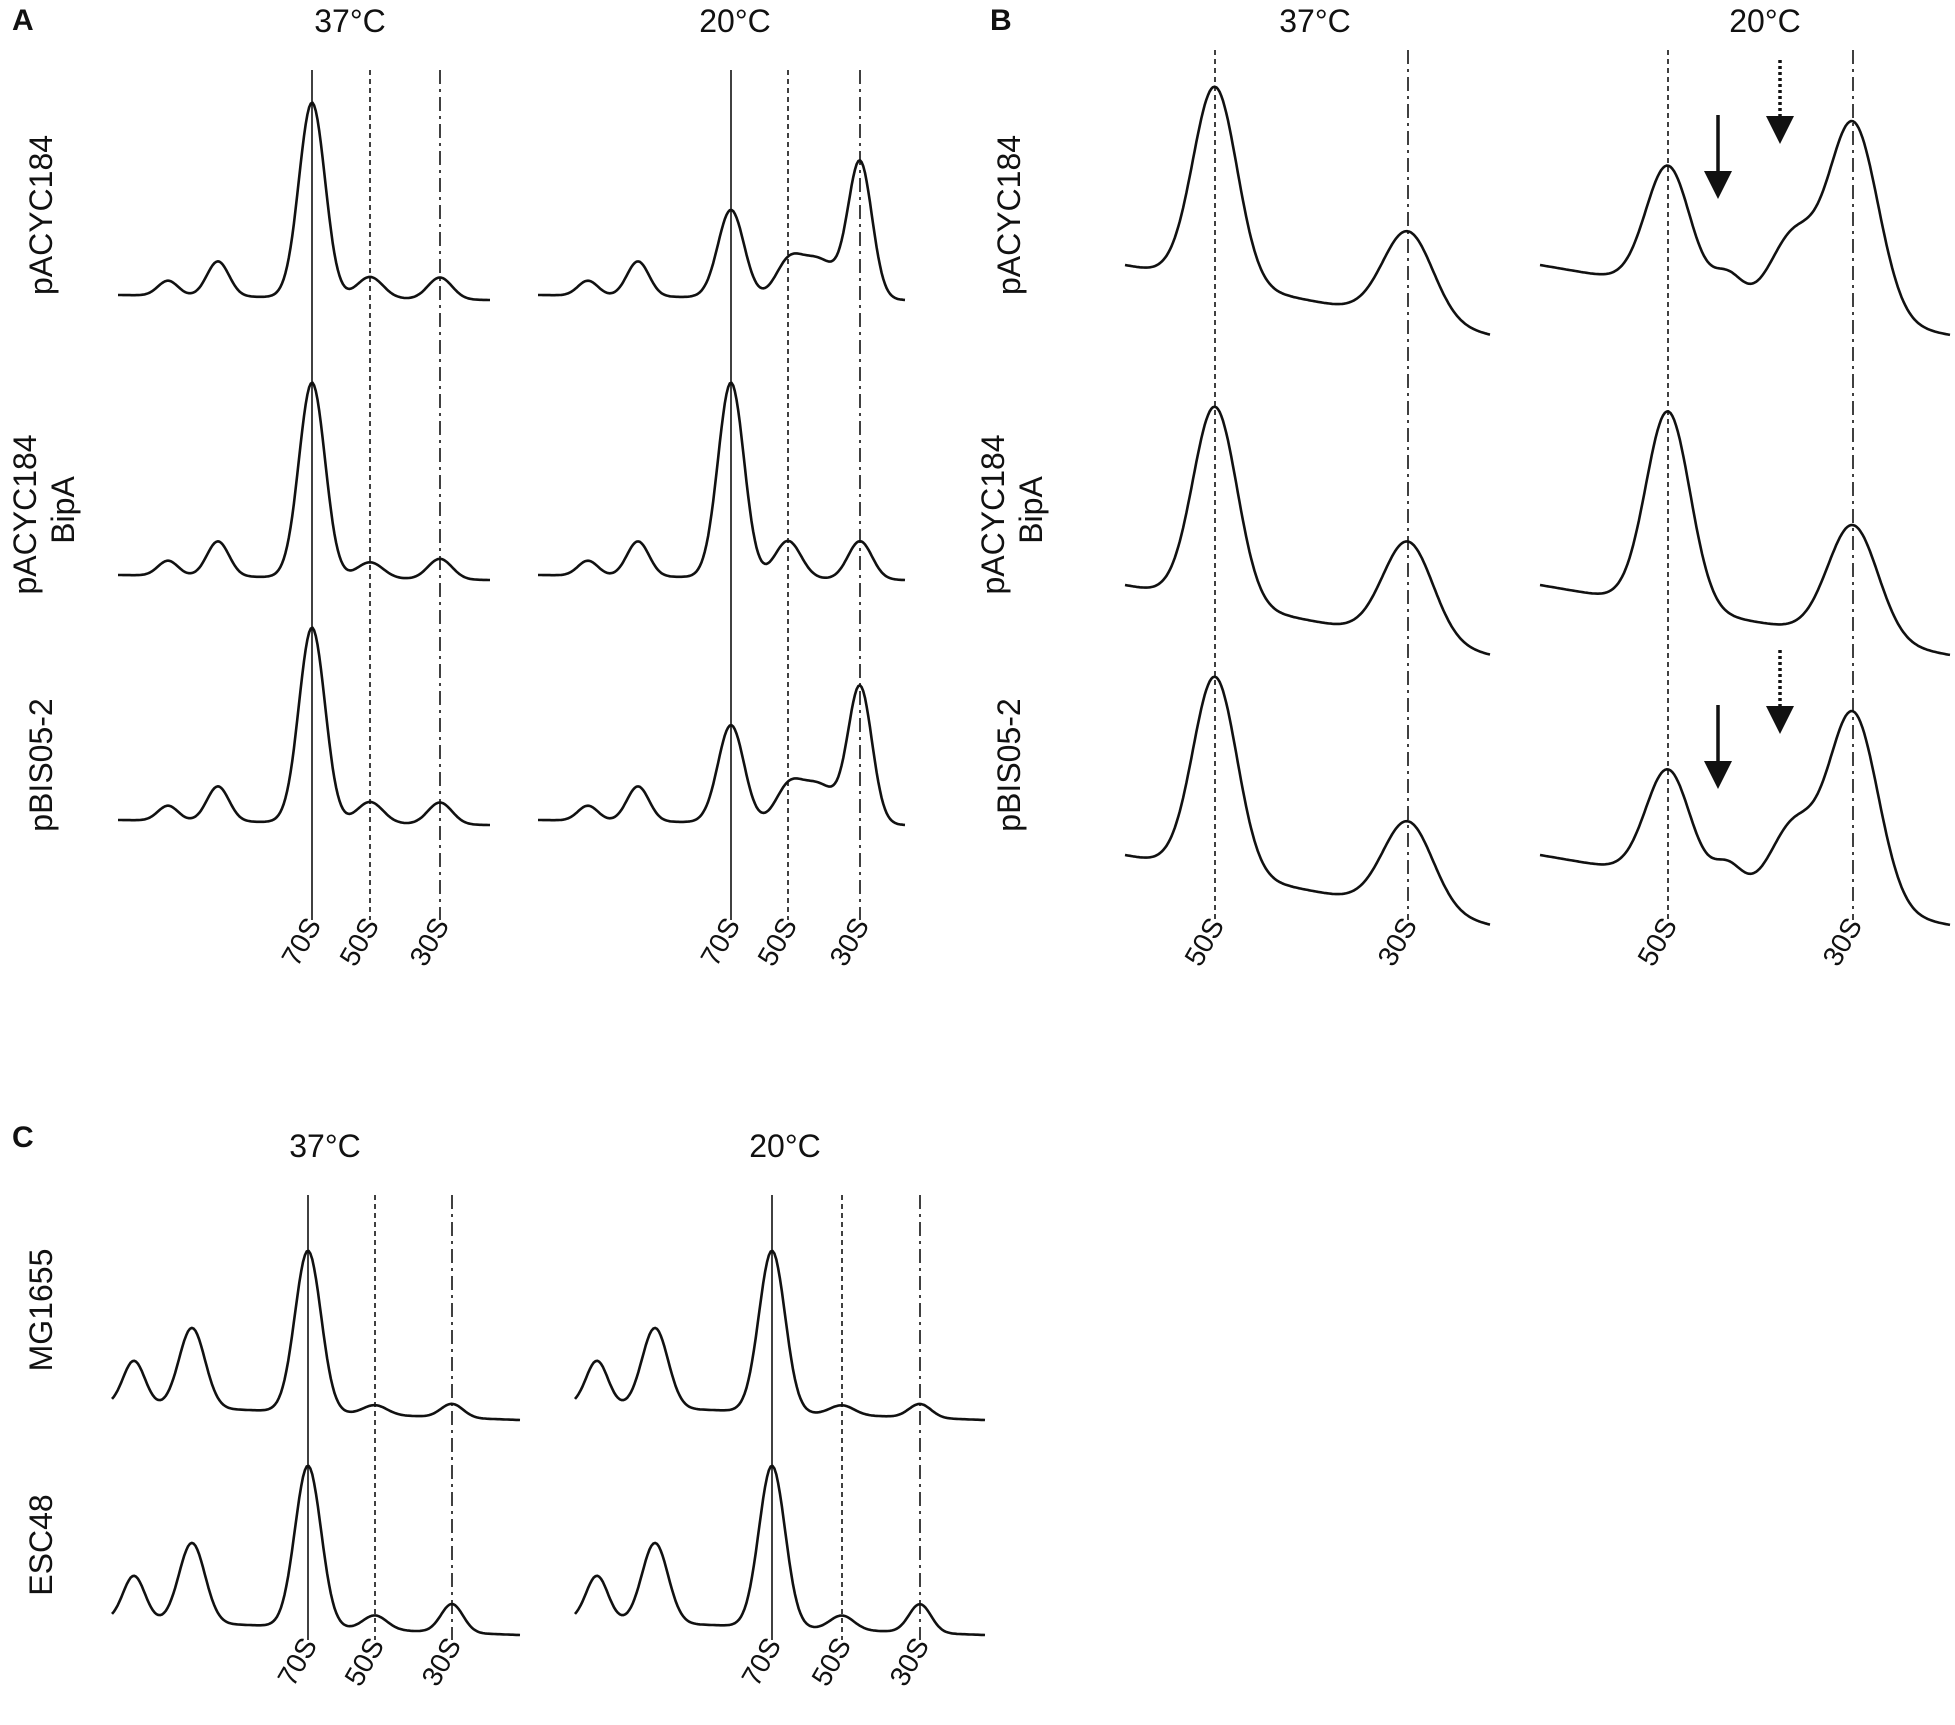 The width and height of the screenshot is (1955, 1725). I want to click on panel-a-row-label-2: pACYC184 BipA, so click(44, 510).